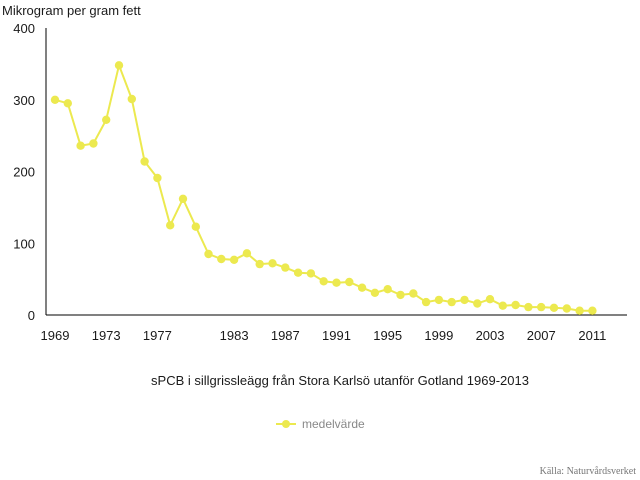 The width and height of the screenshot is (640, 480). What do you see at coordinates (541, 335) in the screenshot?
I see `x-tick-label: 2007` at bounding box center [541, 335].